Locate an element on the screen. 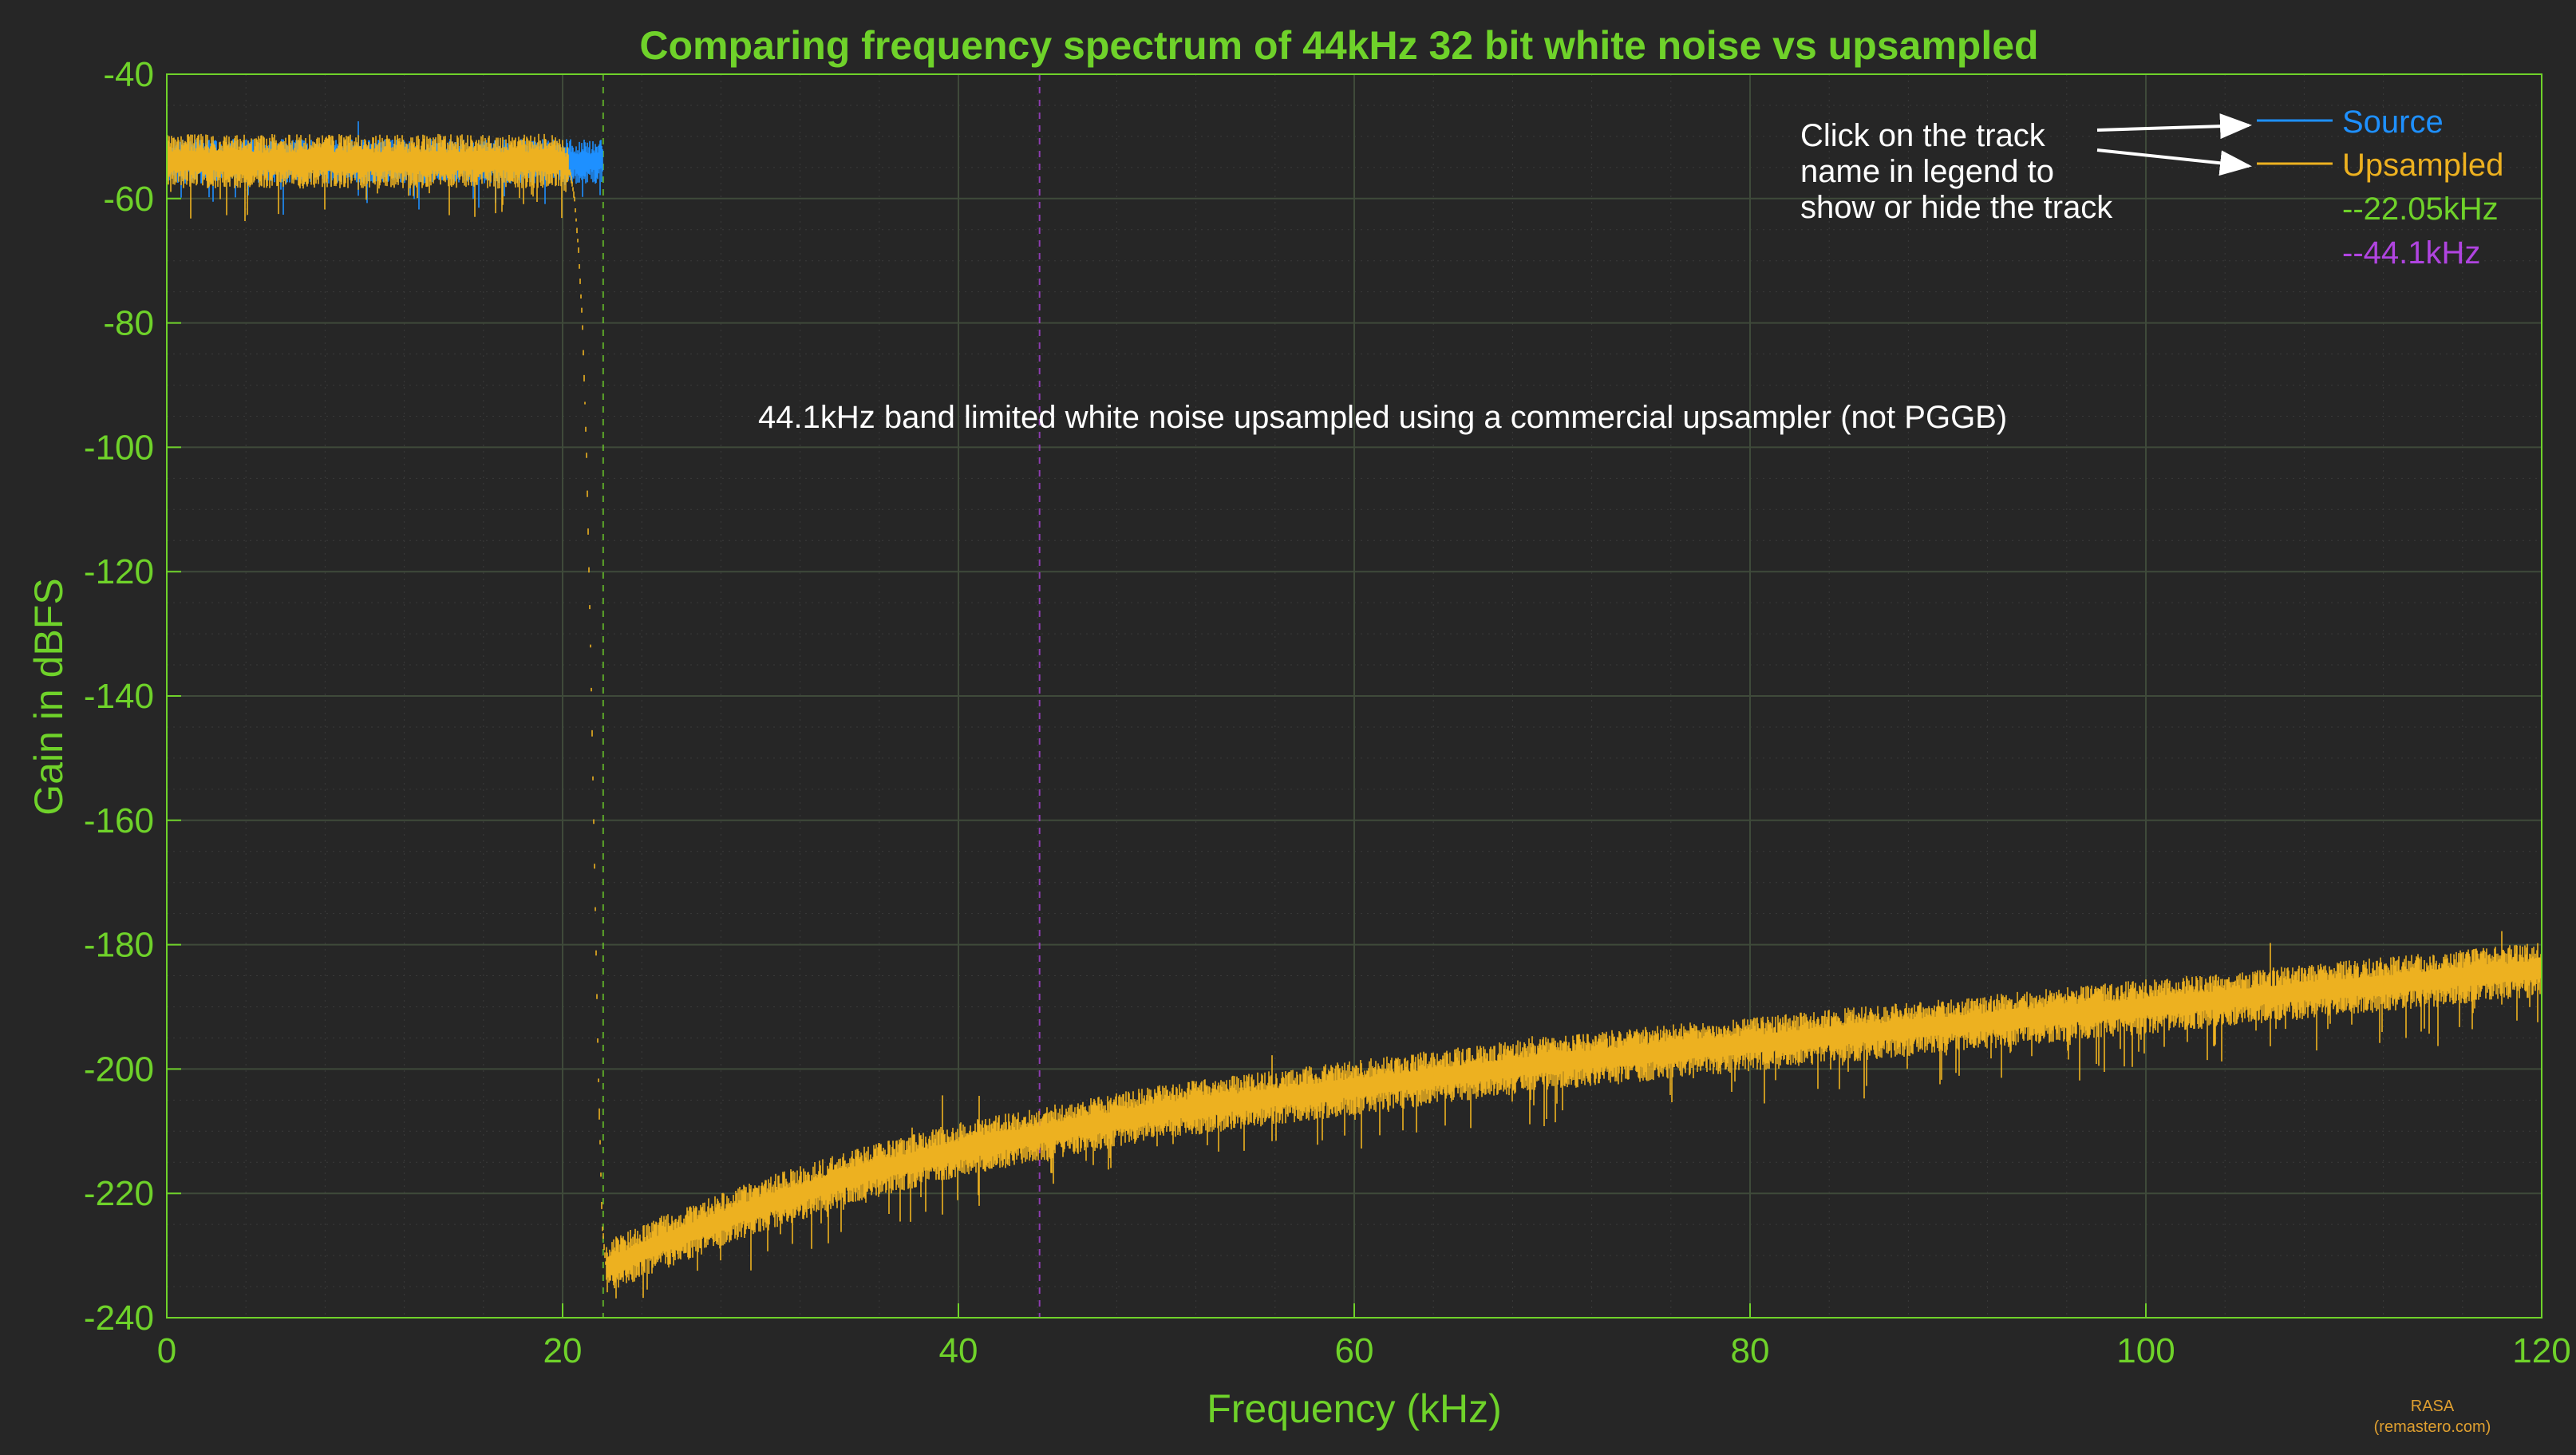  legend-item-source: Source is located at coordinates (2350, 123).